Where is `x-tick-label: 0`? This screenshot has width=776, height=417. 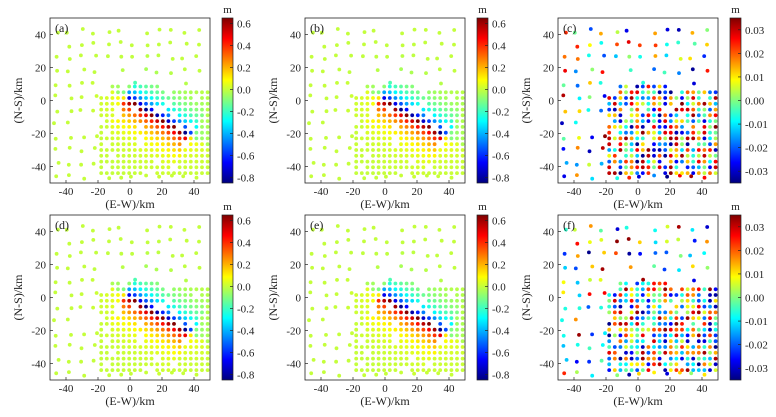 x-tick-label: 0 is located at coordinates (385, 389).